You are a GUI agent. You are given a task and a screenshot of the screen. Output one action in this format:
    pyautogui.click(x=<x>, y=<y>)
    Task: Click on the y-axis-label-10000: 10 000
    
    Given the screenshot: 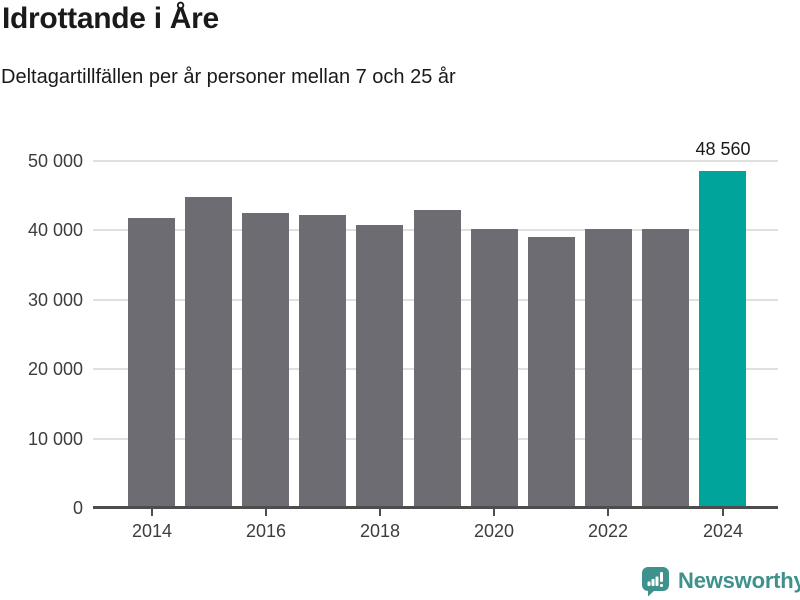 What is the action you would take?
    pyautogui.click(x=55, y=438)
    